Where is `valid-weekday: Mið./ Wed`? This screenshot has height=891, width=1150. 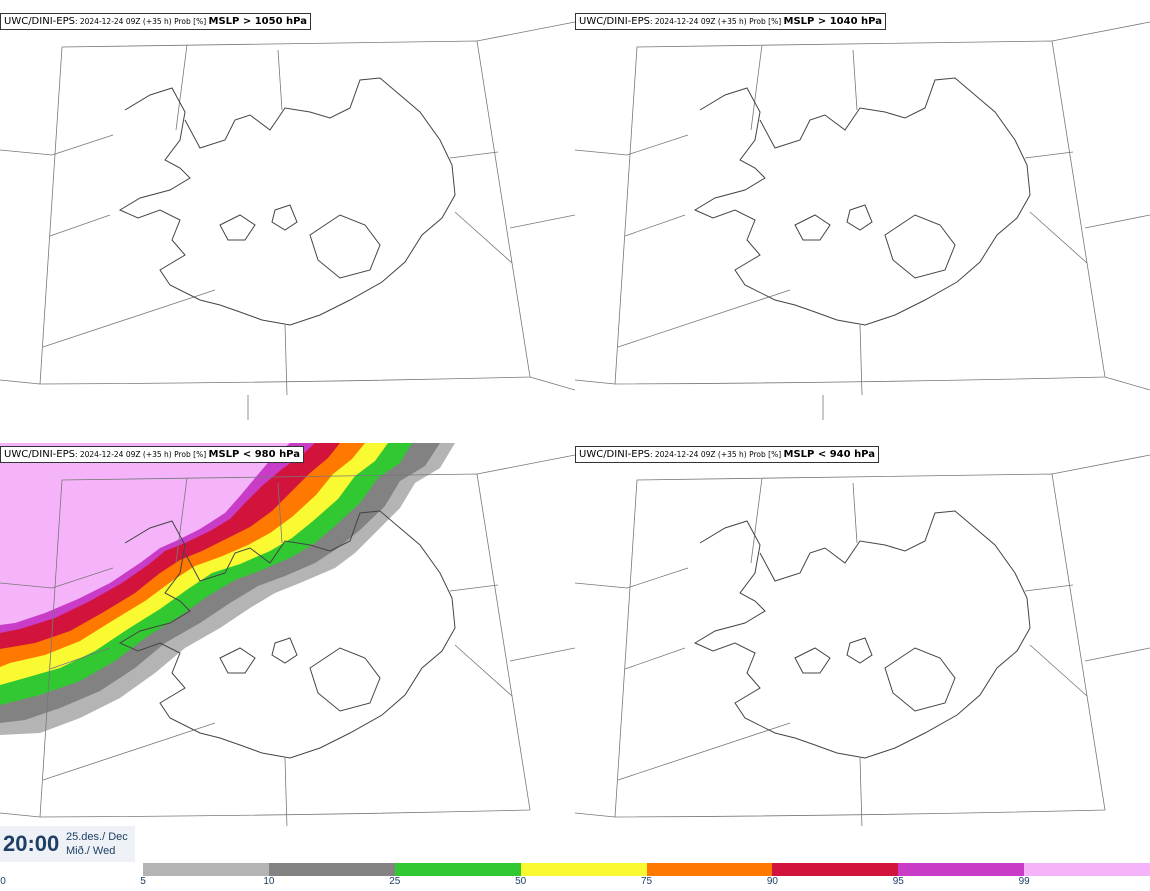
valid-weekday: Mið./ Wed is located at coordinates (91, 851).